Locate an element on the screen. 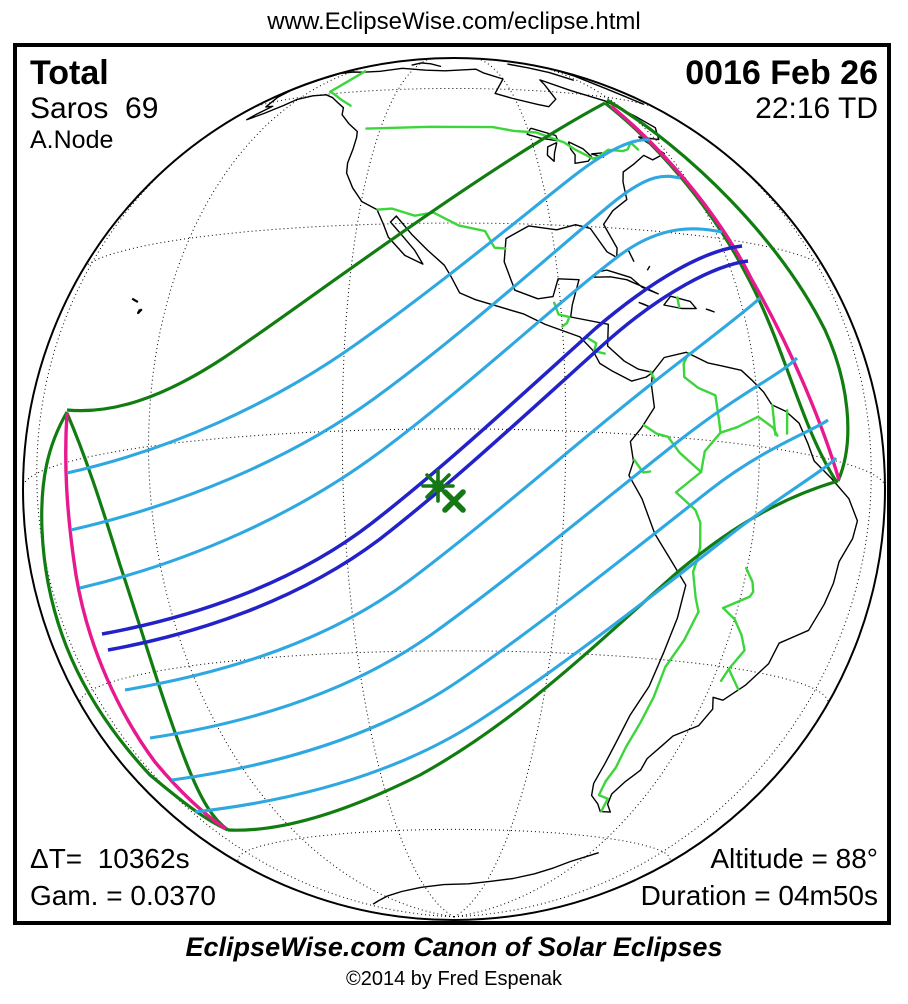 This screenshot has width=908, height=1004. duration-value: Duration = 04m50s is located at coordinates (759, 895).